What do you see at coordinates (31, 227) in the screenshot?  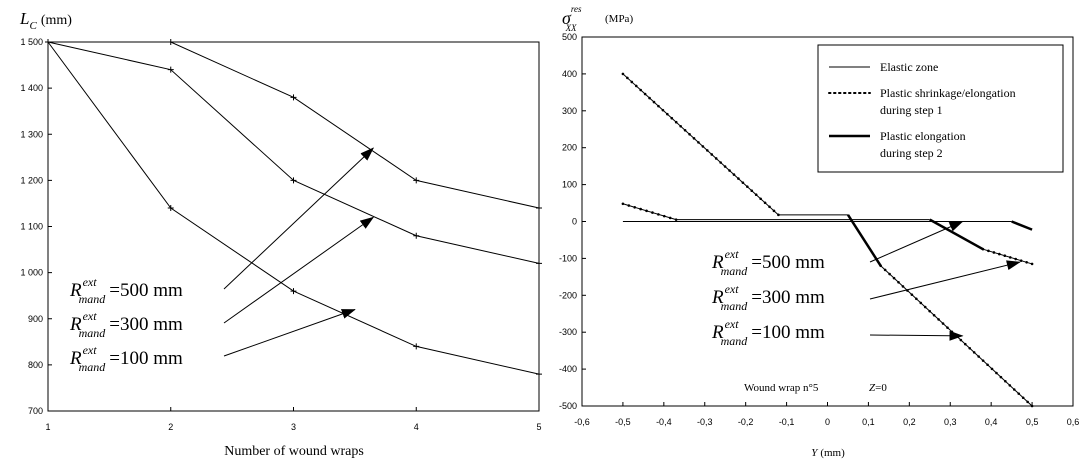 I see `left-y-tick-label: 1 100` at bounding box center [31, 227].